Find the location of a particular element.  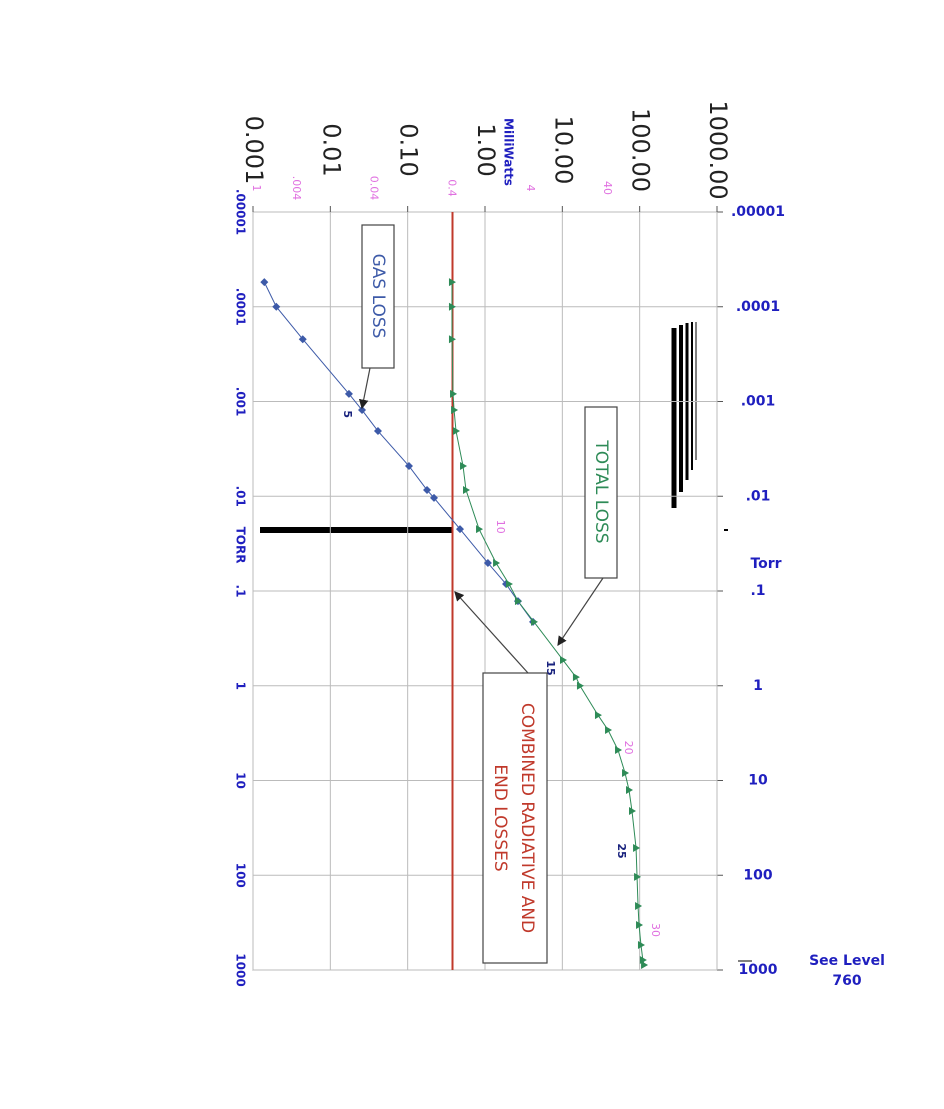

y-axis-label: MilliWatts is located at coordinates (509, 152).